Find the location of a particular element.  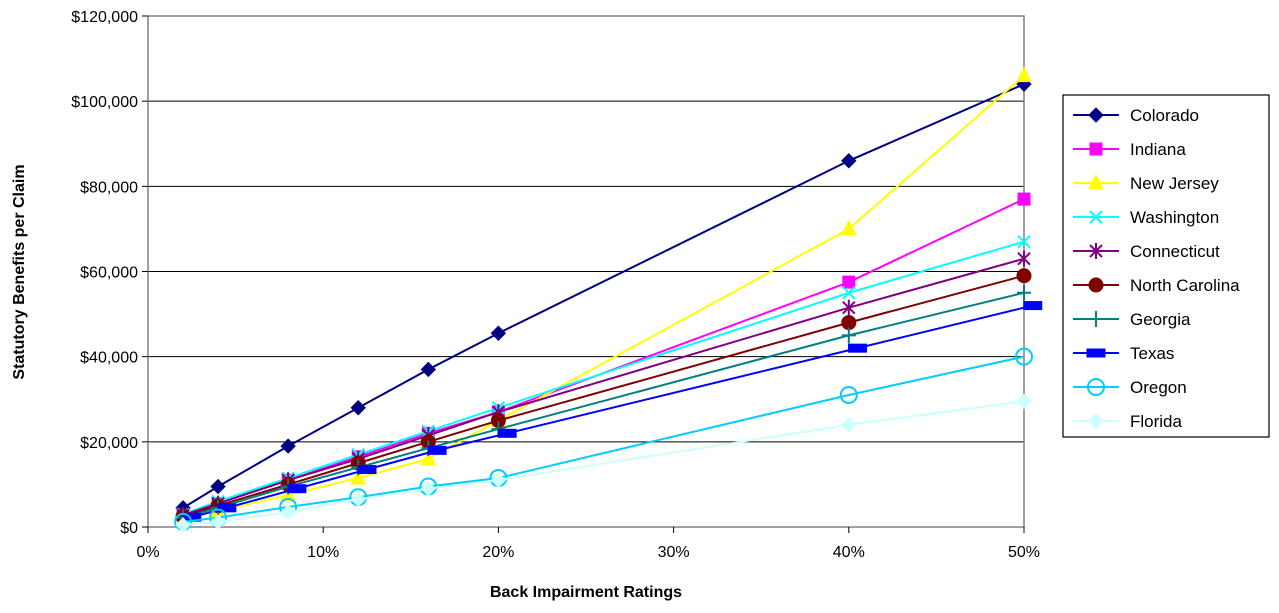

legend-label: Oregon is located at coordinates (1158, 387).